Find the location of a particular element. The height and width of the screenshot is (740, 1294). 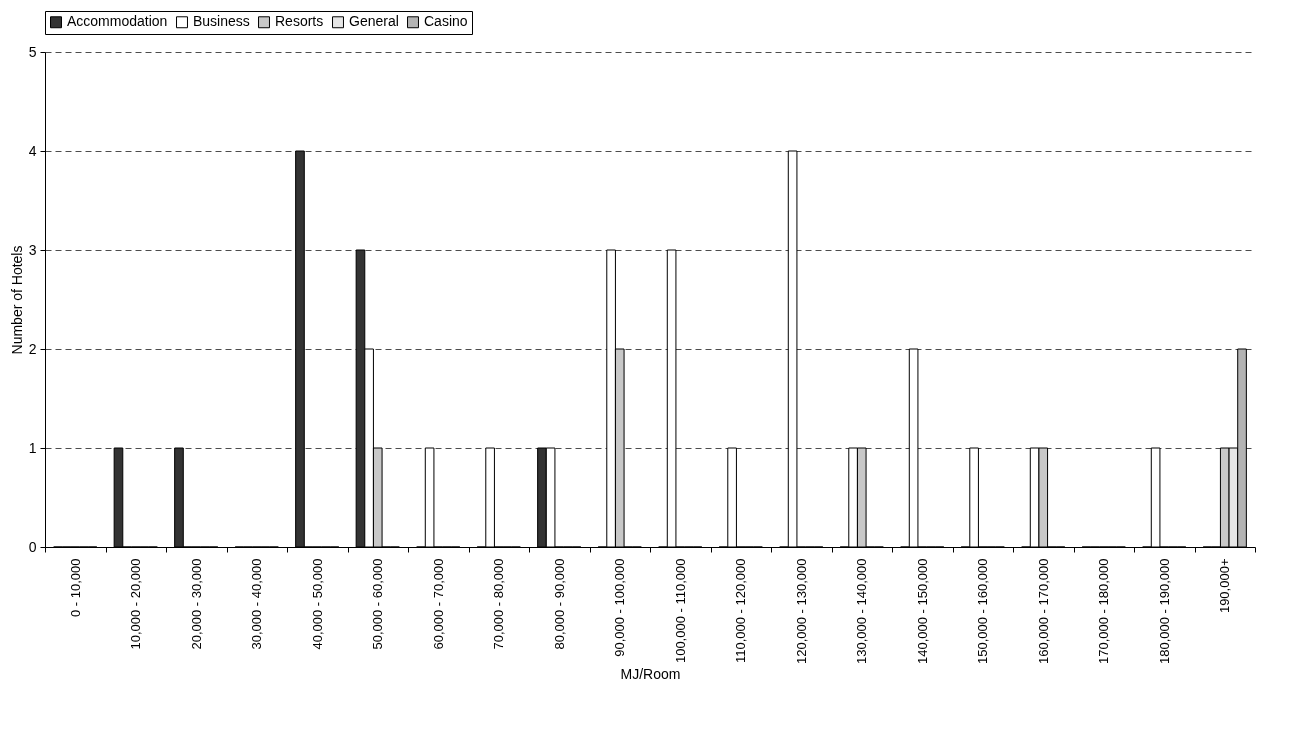

x-tick-label: 150,000 - 160,000 is located at coordinates (983, 611).